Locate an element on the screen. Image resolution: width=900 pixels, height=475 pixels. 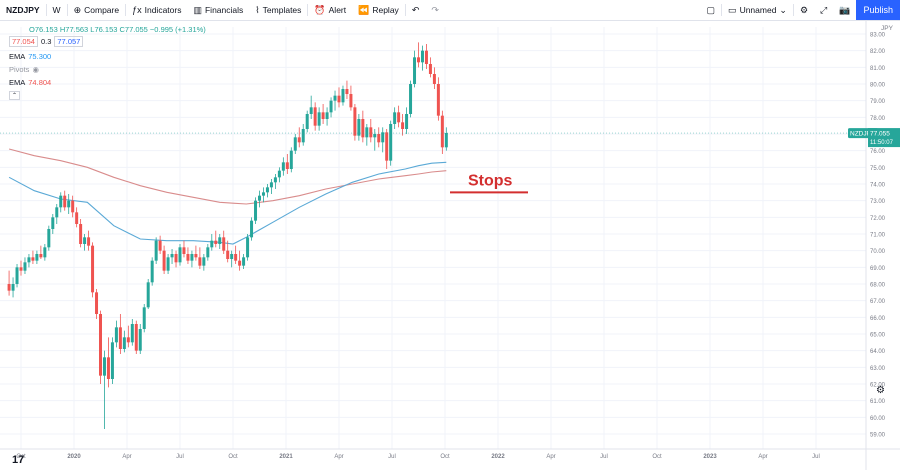
toolbar-right: ▢ ▭ Unnamed ⌄ ⚙ ⤢ 📷 Publish is located at coordinates (800, 10).